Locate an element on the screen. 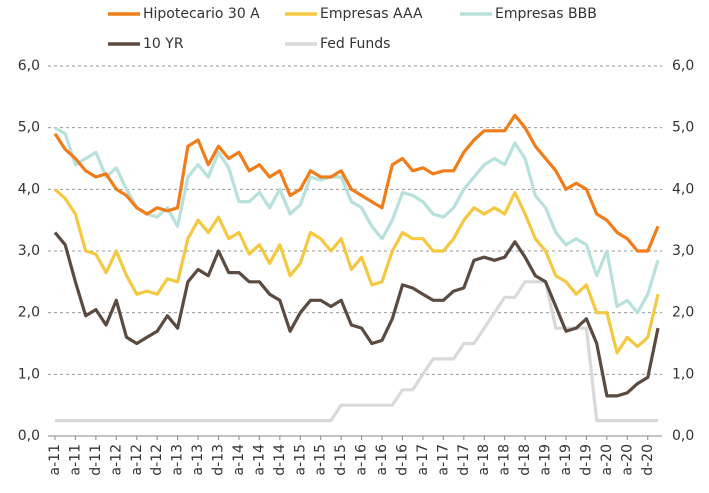 This screenshot has width=709, height=493. x-tick-label: d-15 is located at coordinates (341, 460).